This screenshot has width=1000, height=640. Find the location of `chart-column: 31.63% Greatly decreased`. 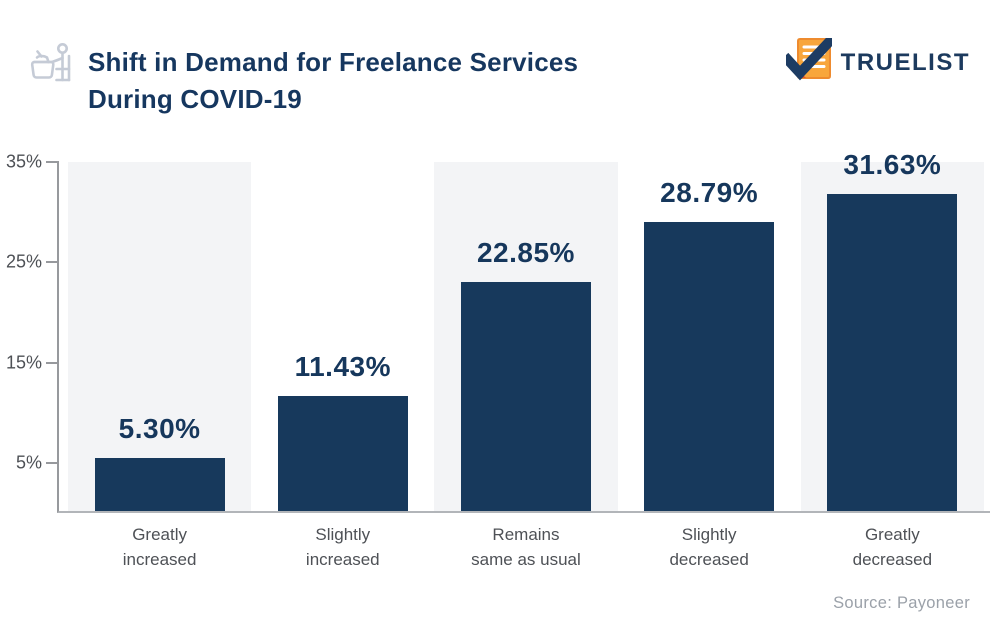

chart-column: 31.63% Greatly decreased is located at coordinates (892, 359).